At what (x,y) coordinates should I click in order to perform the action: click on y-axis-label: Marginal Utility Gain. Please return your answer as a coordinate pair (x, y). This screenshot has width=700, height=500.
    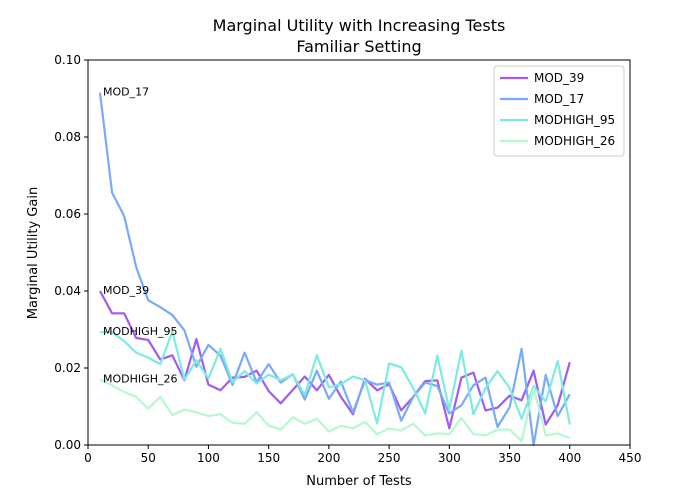
    Looking at the image, I should click on (33, 253).